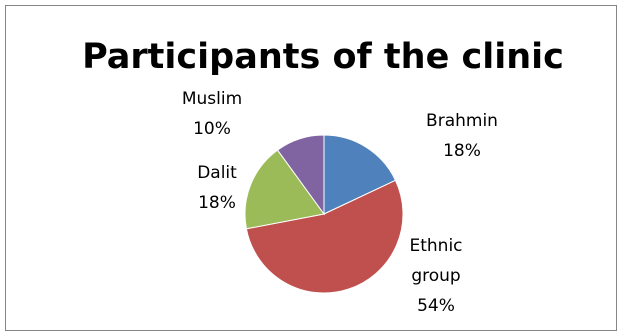 The image size is (623, 335). What do you see at coordinates (435, 246) in the screenshot?
I see `data-label-category: Ethnic` at bounding box center [435, 246].